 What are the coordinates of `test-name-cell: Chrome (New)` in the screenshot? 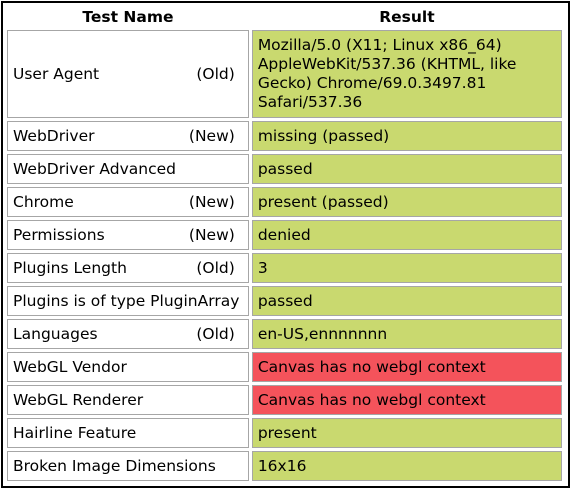 It's located at (128, 202).